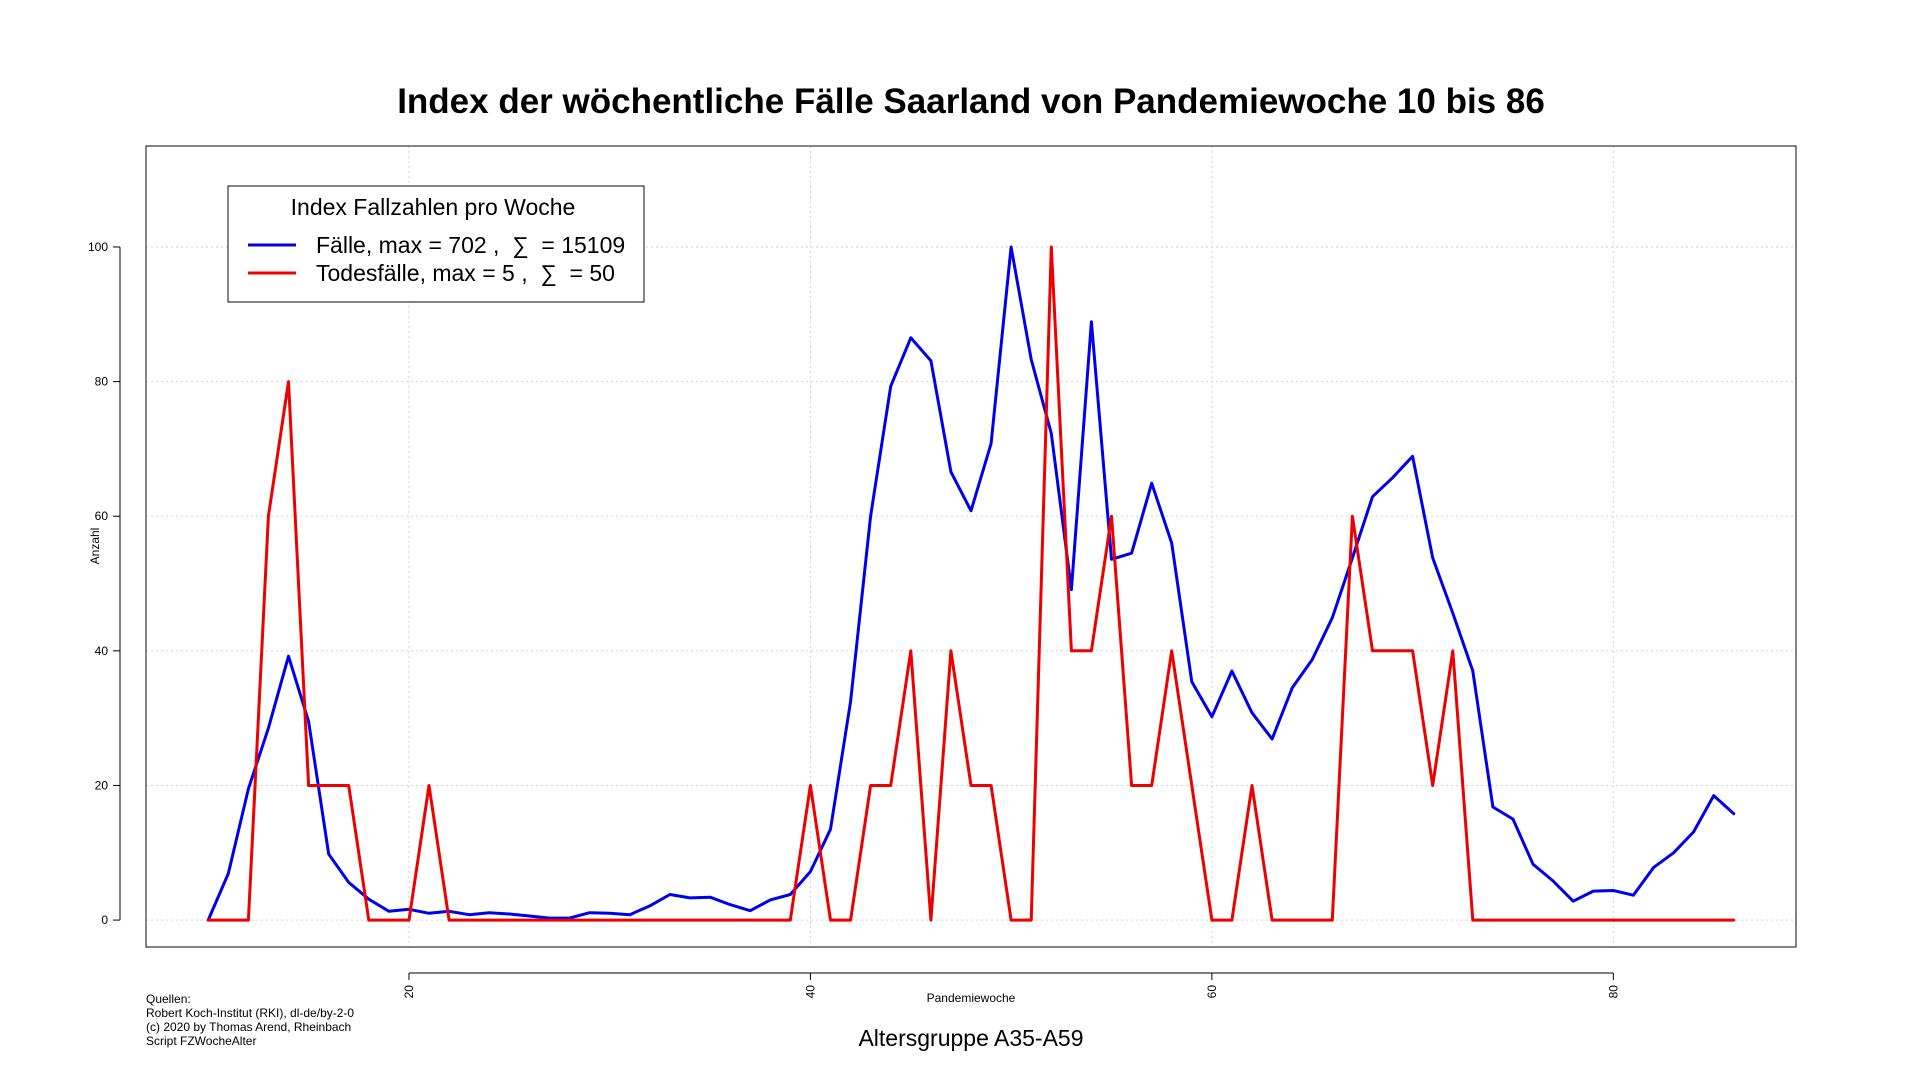 The width and height of the screenshot is (1920, 1085). Describe the element at coordinates (102, 516) in the screenshot. I see `y-tick-label: 60` at that location.